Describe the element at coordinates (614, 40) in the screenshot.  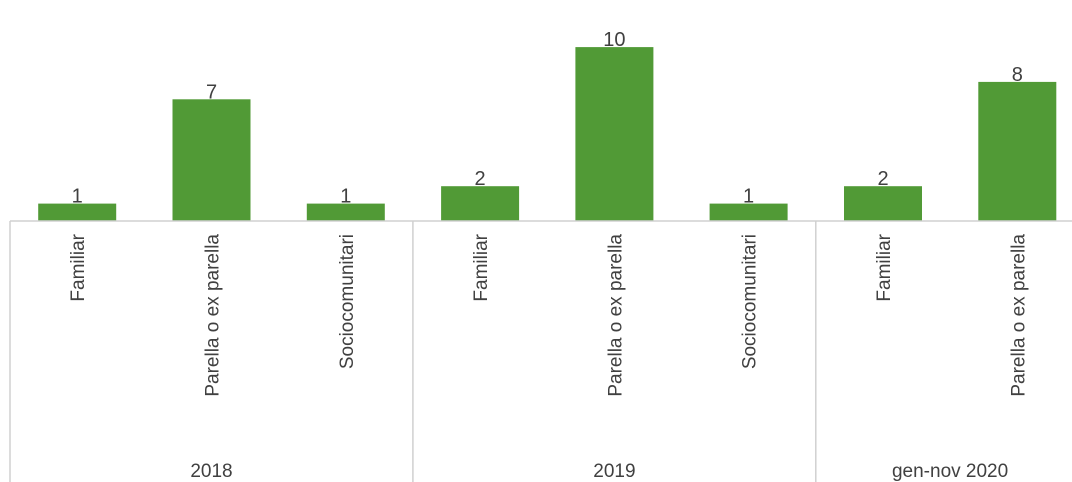
I see `data-label: 10` at that location.